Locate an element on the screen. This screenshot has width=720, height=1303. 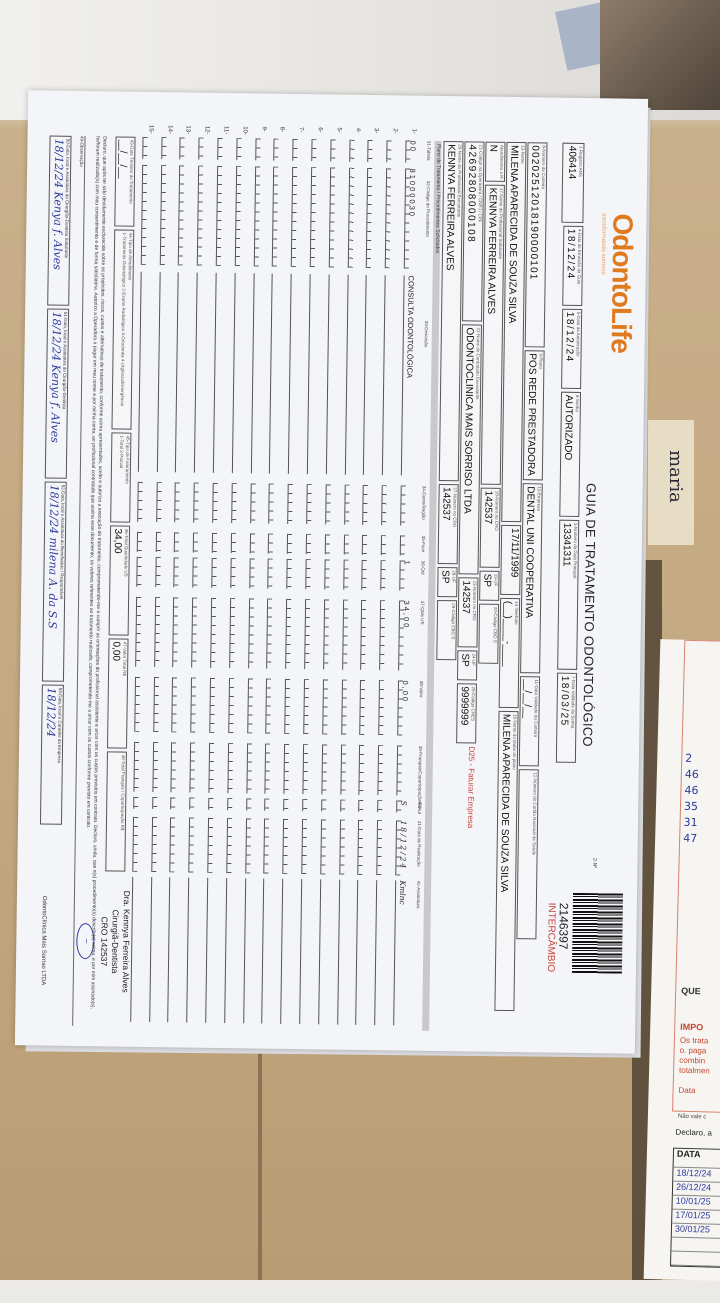
th-face: 35-Face is located at coordinates (423, 544).